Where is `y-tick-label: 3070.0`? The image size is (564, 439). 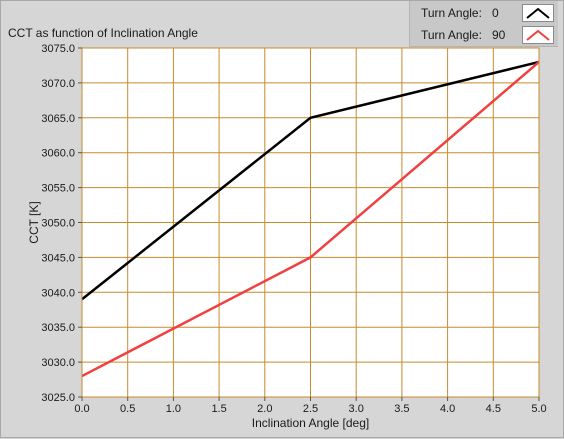
y-tick-label: 3070.0 is located at coordinates (58, 84).